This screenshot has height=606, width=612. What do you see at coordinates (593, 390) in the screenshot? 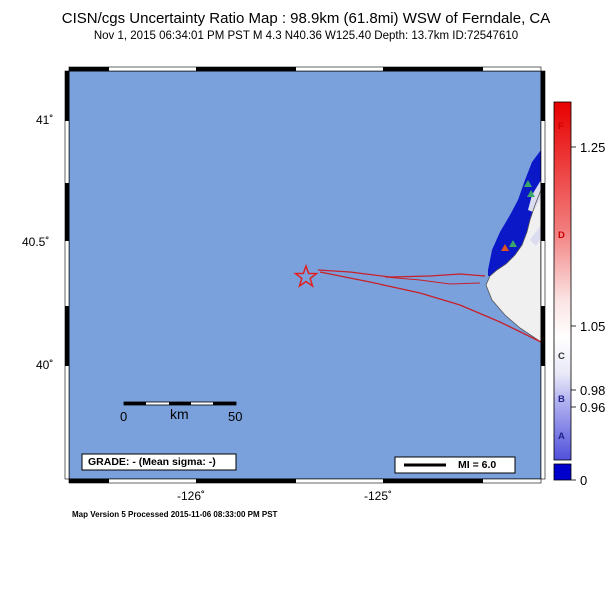
I see `colorbar-value-0-98: 0.98` at bounding box center [593, 390].